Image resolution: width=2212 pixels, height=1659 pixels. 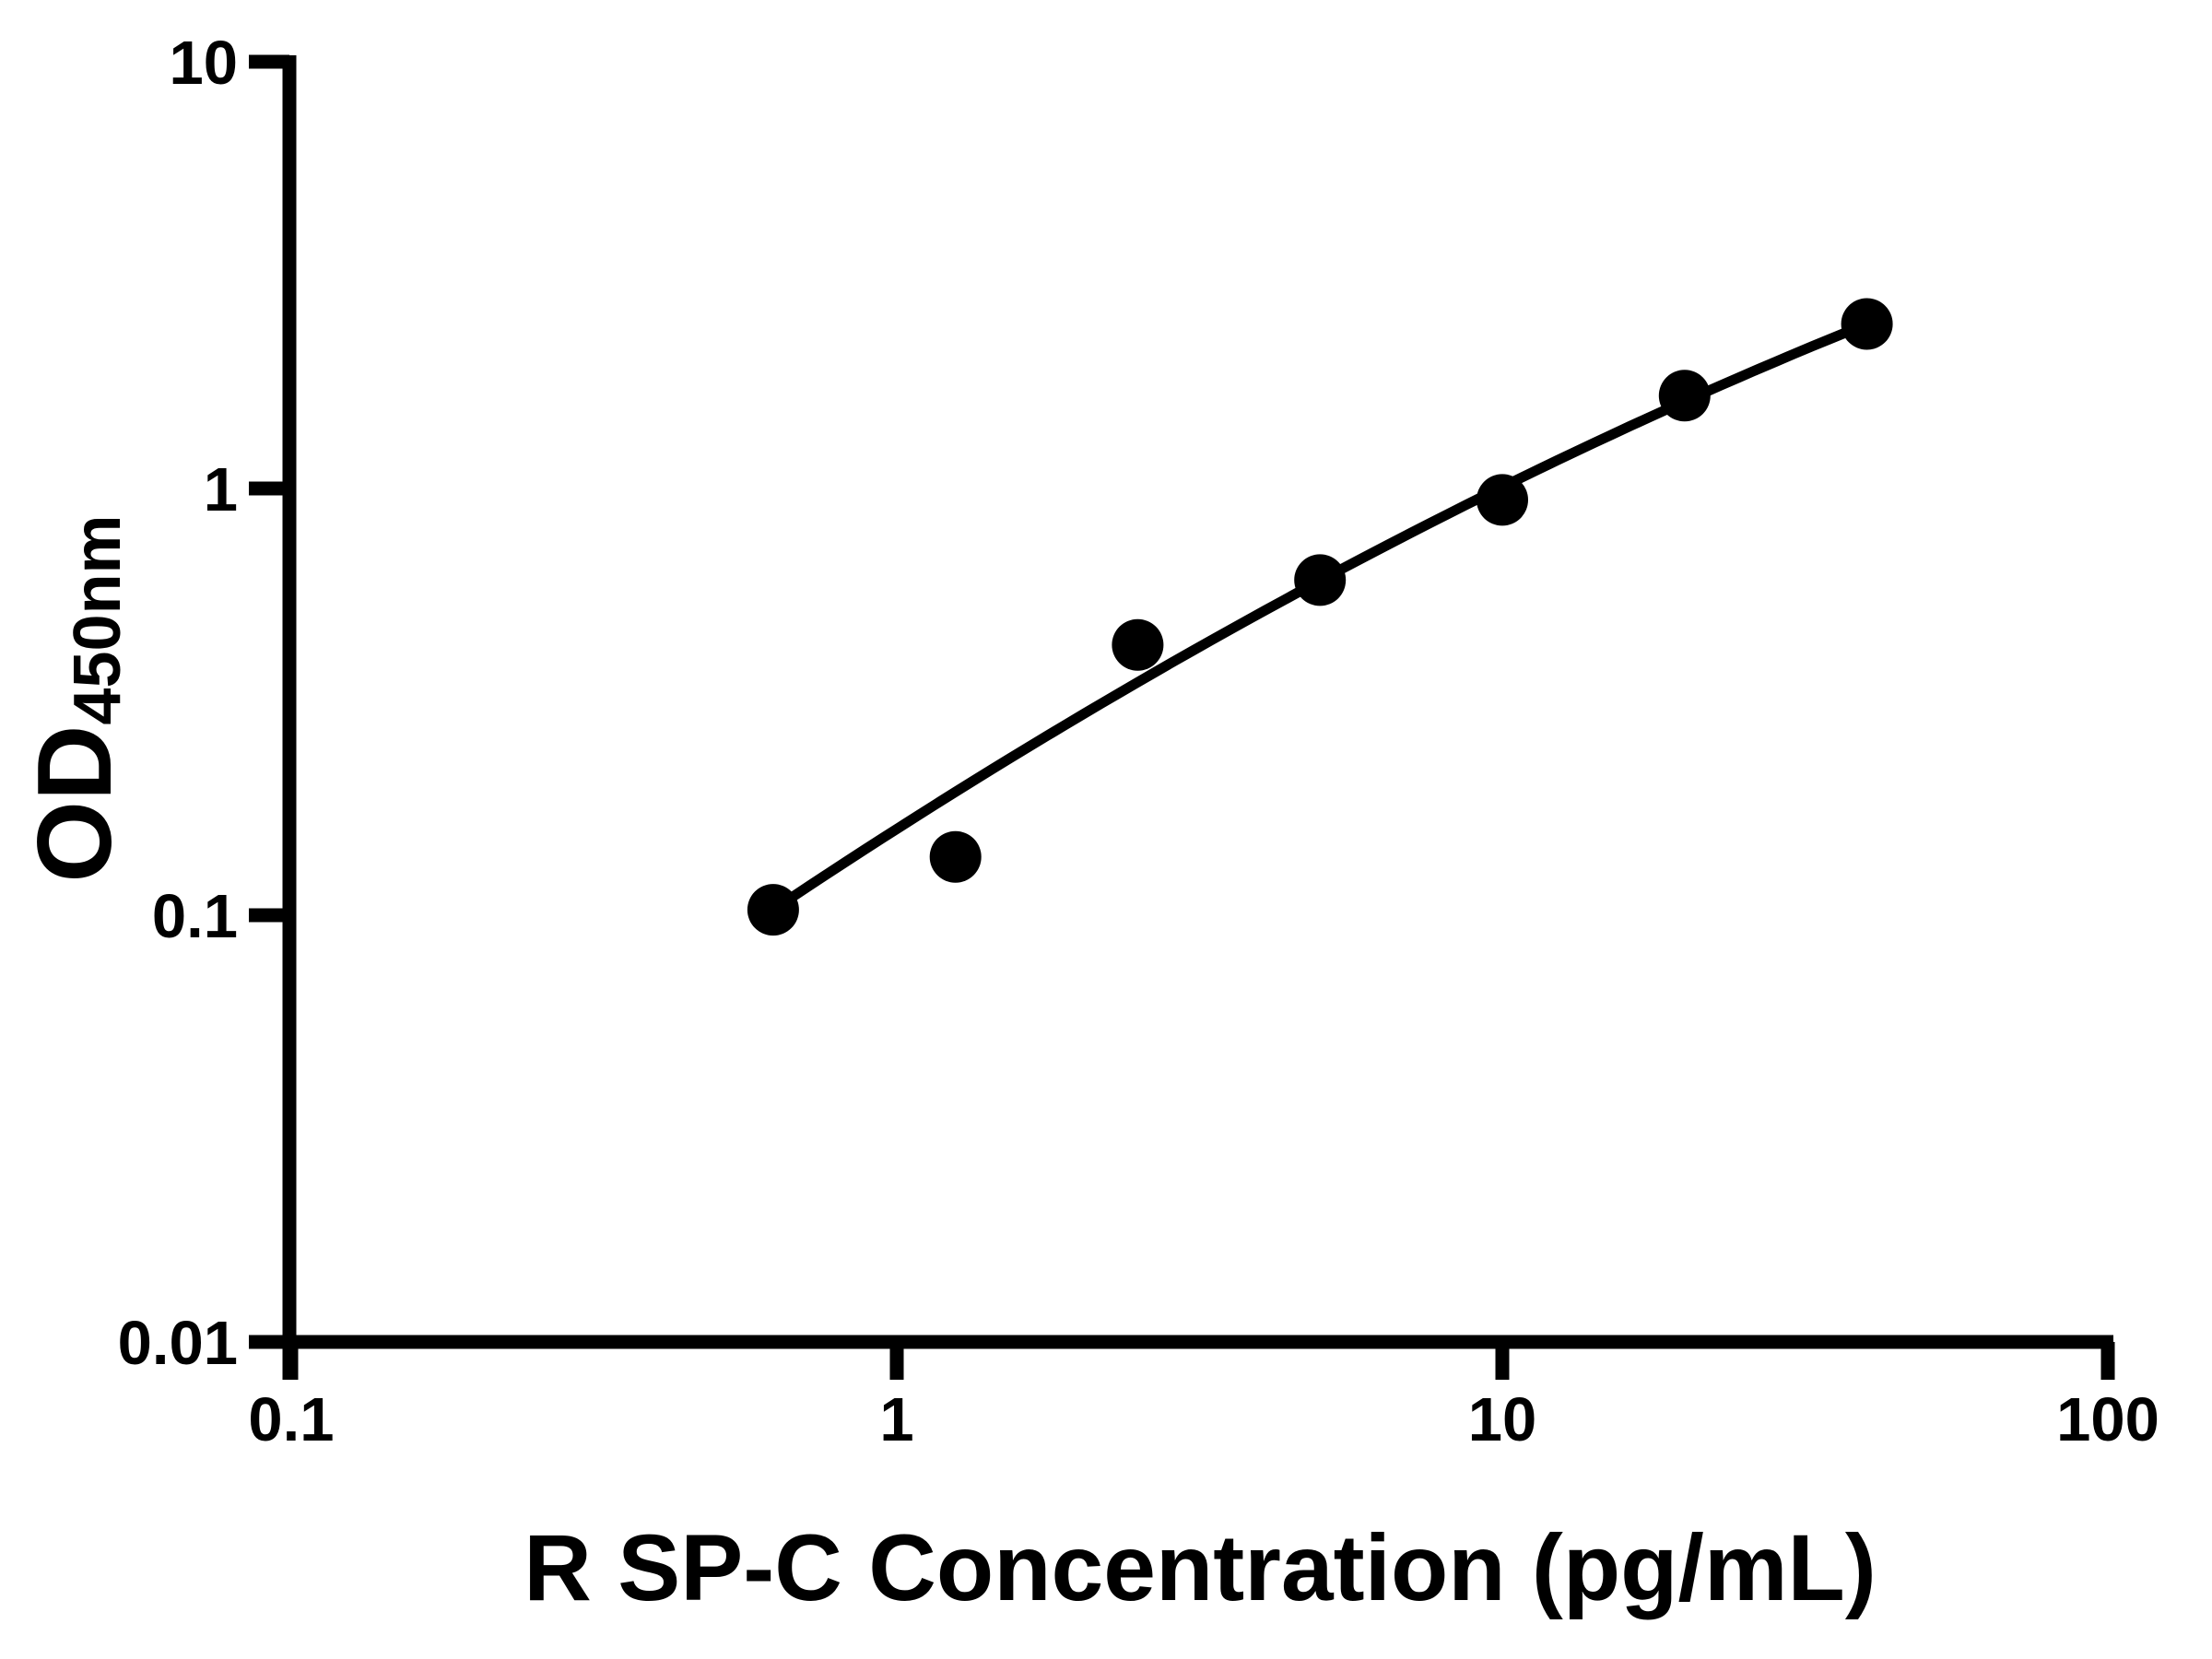 I want to click on y-axis-tick-label: 10, so click(x=203, y=63).